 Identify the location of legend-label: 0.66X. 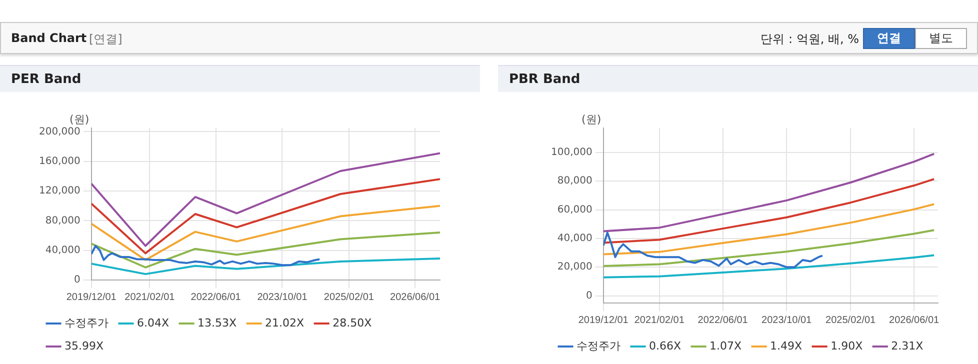
(665, 345).